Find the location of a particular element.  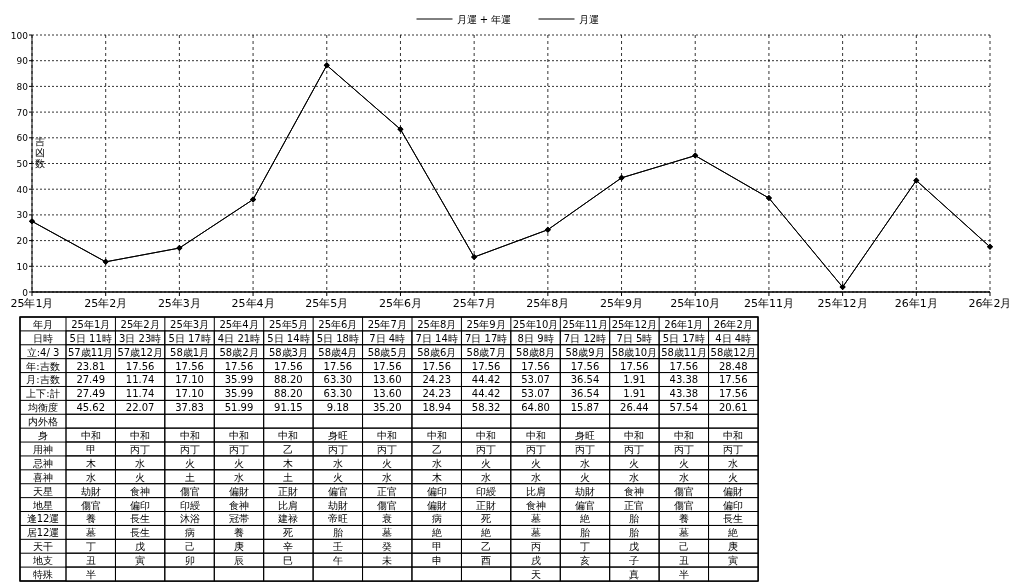

text: 帝旺 is located at coordinates (337, 519).